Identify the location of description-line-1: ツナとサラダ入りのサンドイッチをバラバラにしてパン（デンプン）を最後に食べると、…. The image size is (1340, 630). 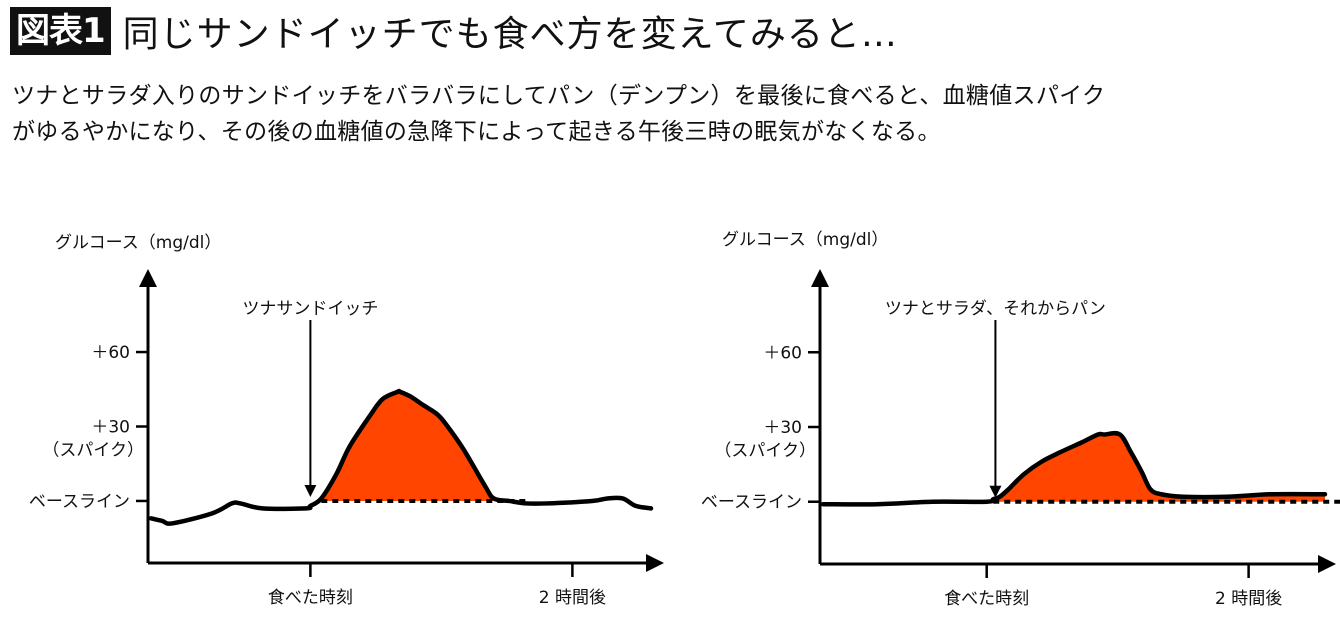
(559, 96).